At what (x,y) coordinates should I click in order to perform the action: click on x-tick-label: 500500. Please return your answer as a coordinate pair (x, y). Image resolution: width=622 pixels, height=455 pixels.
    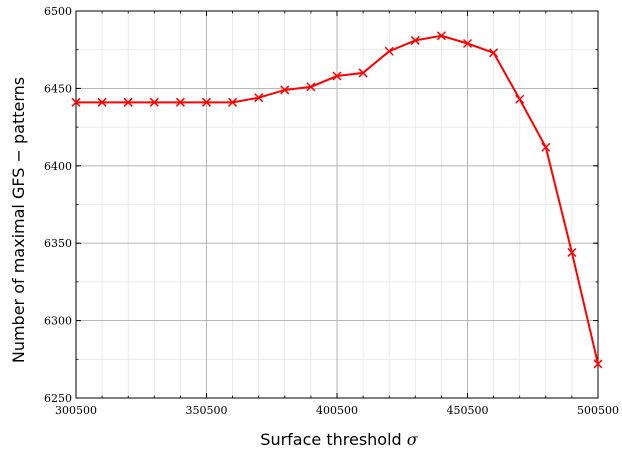
    Looking at the image, I should click on (598, 410).